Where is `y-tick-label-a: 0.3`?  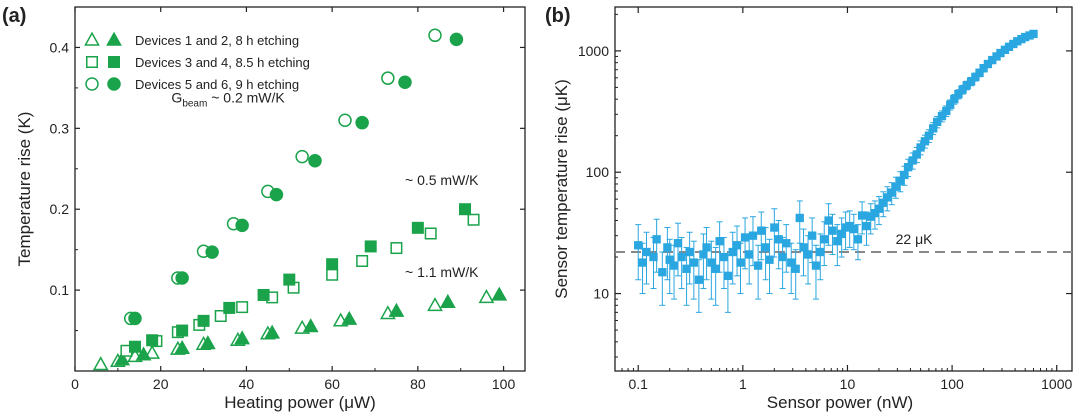 y-tick-label-a: 0.3 is located at coordinates (60, 128).